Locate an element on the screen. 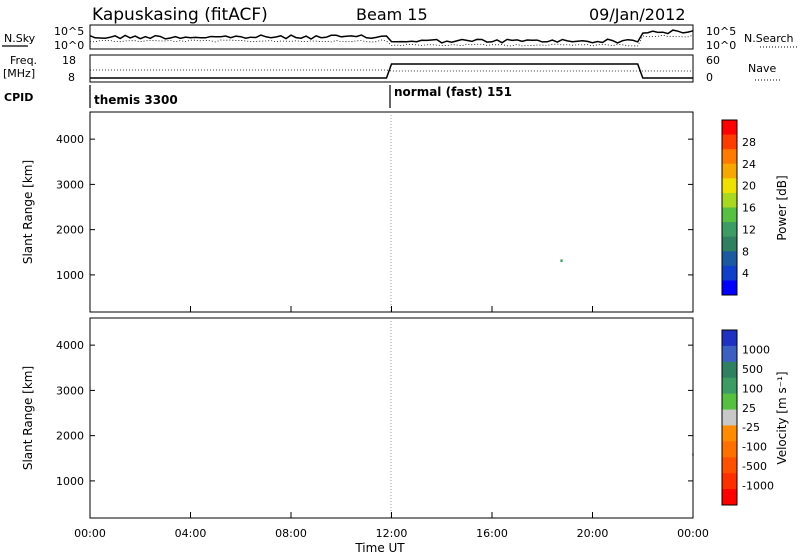 The image size is (800, 554). nave-label: Nave is located at coordinates (762, 68).